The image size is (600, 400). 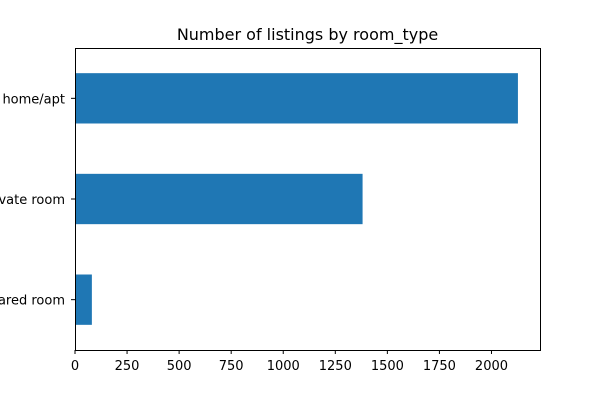 What do you see at coordinates (335, 366) in the screenshot?
I see `x-tick-label: 1250` at bounding box center [335, 366].